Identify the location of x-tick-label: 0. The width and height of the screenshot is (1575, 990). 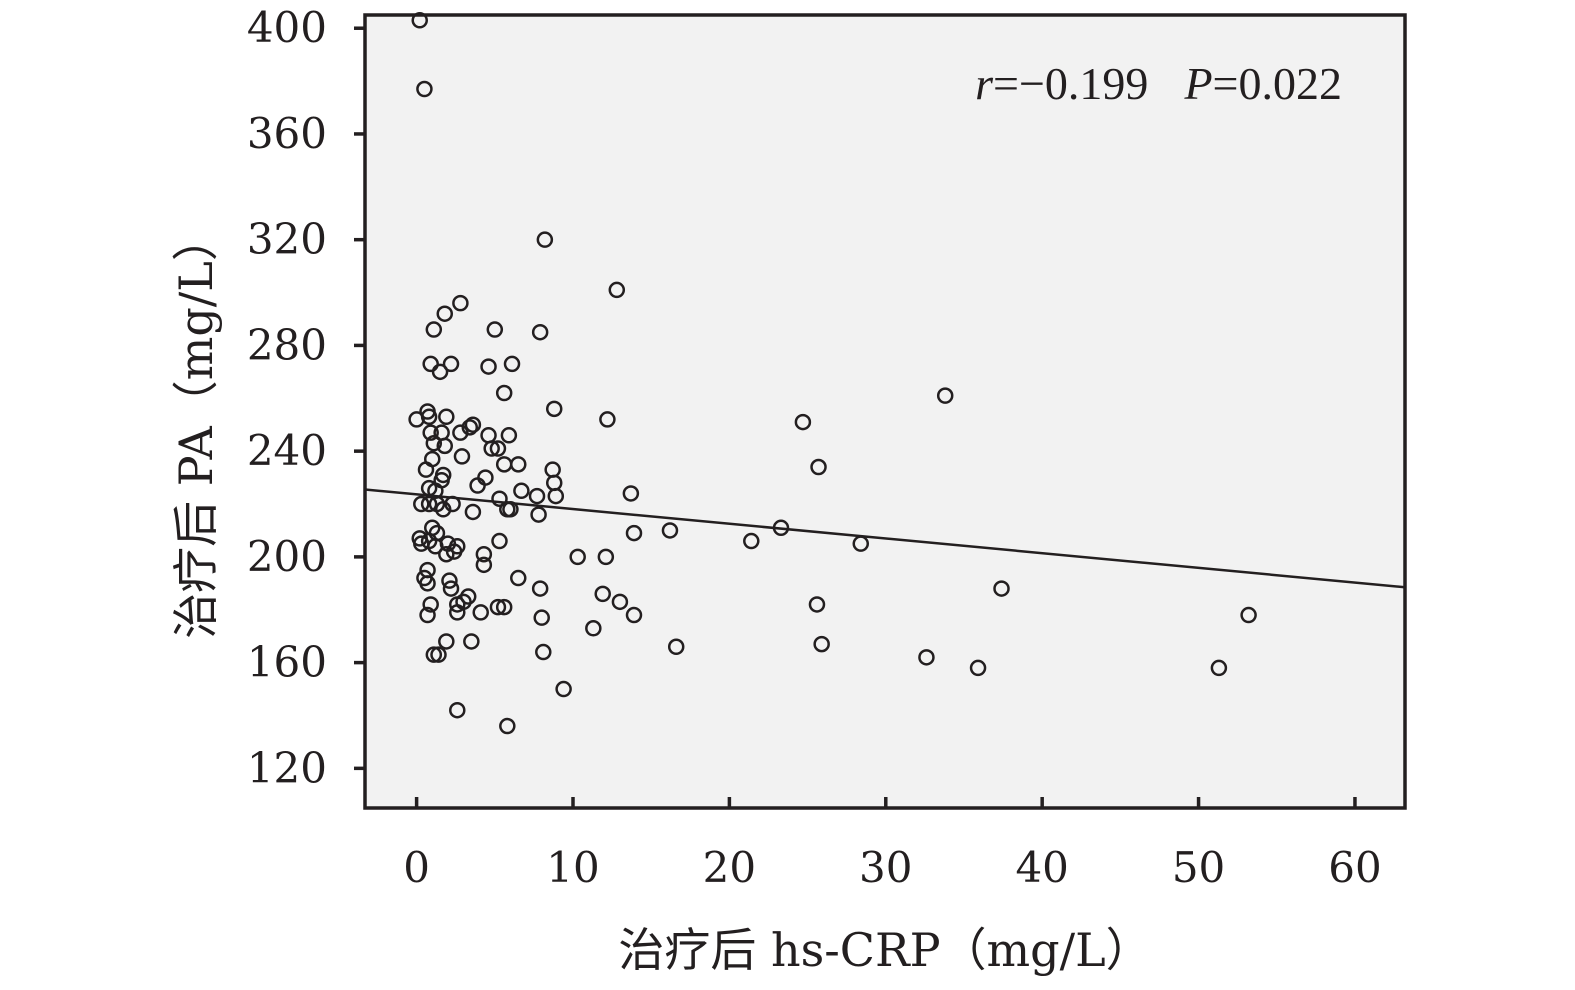
(416, 867).